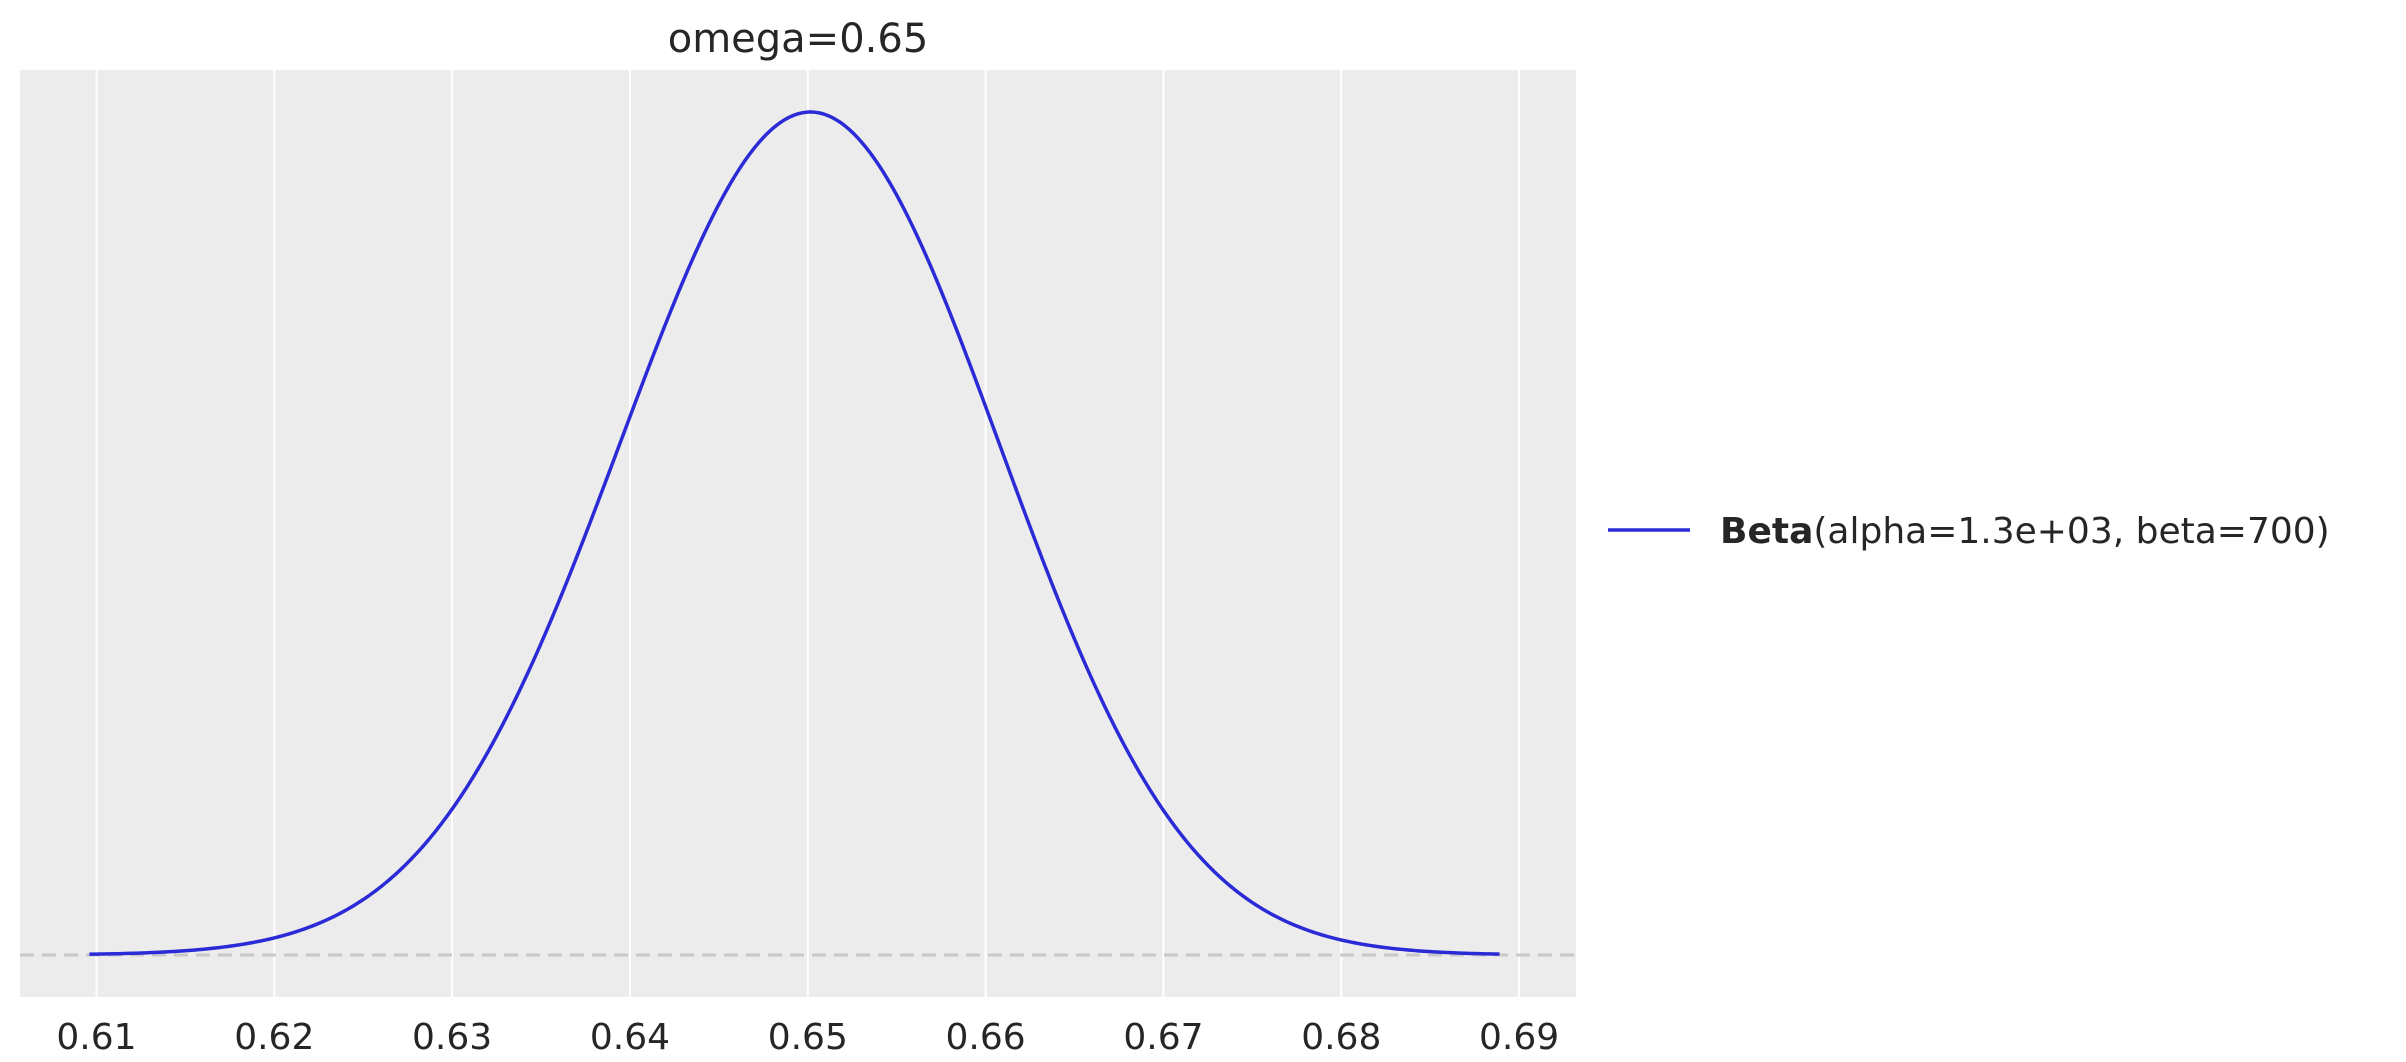 The width and height of the screenshot is (2406, 1062). I want to click on x-tick-label: 0.68, so click(1341, 1037).